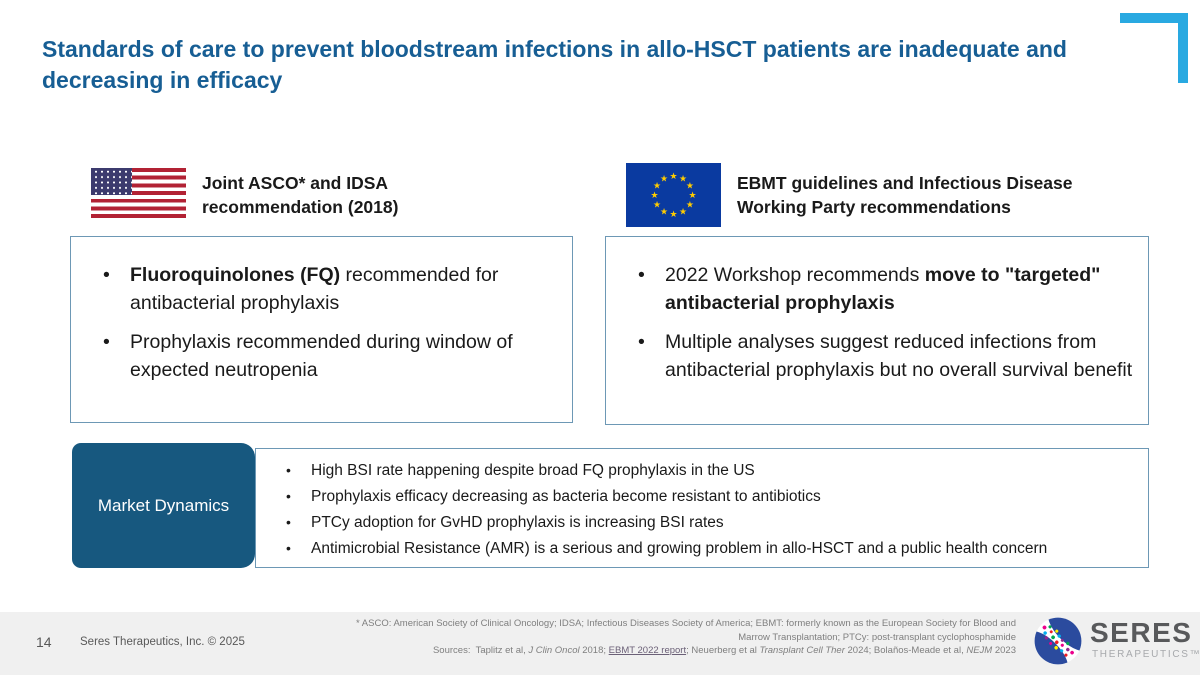 The image size is (1200, 675). Describe the element at coordinates (480, 650) in the screenshot. I see `sources-text: Sources: Taplitz et al,` at that location.